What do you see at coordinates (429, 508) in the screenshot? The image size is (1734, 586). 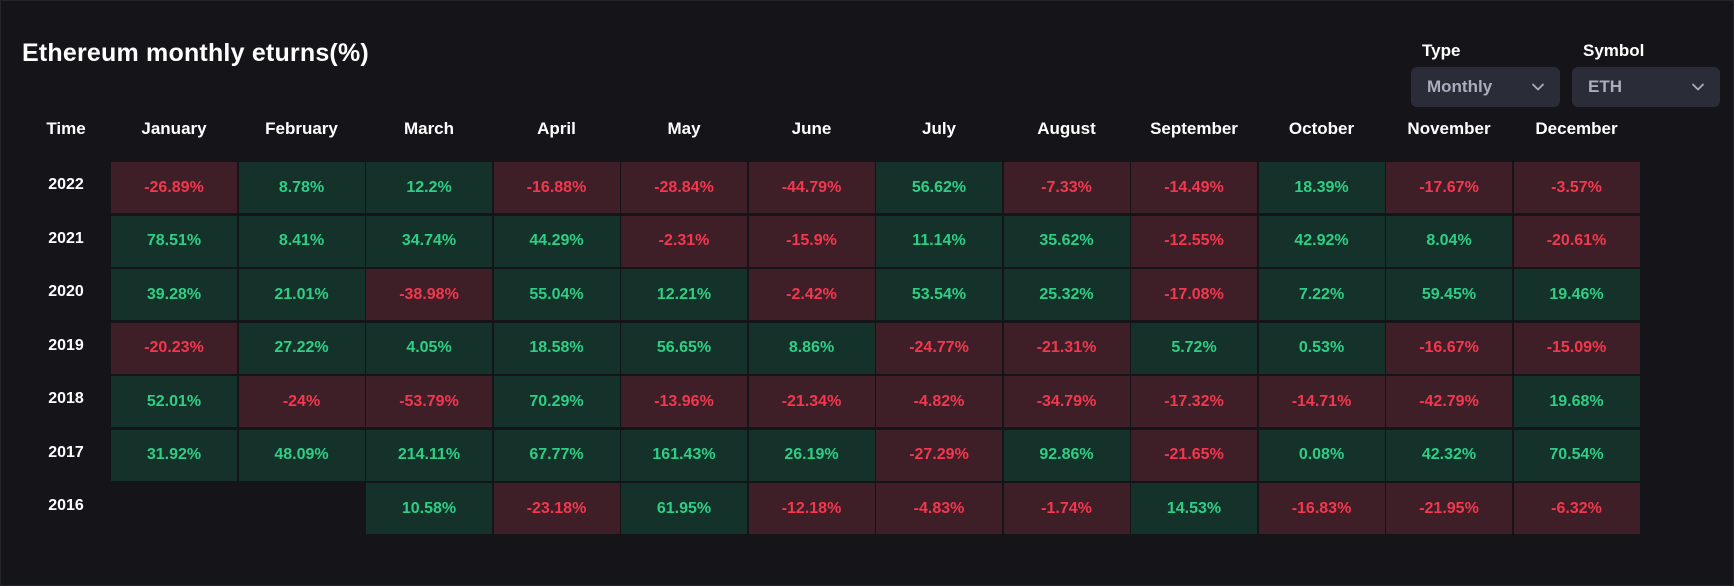 I see `return-cell: 10.58%` at bounding box center [429, 508].